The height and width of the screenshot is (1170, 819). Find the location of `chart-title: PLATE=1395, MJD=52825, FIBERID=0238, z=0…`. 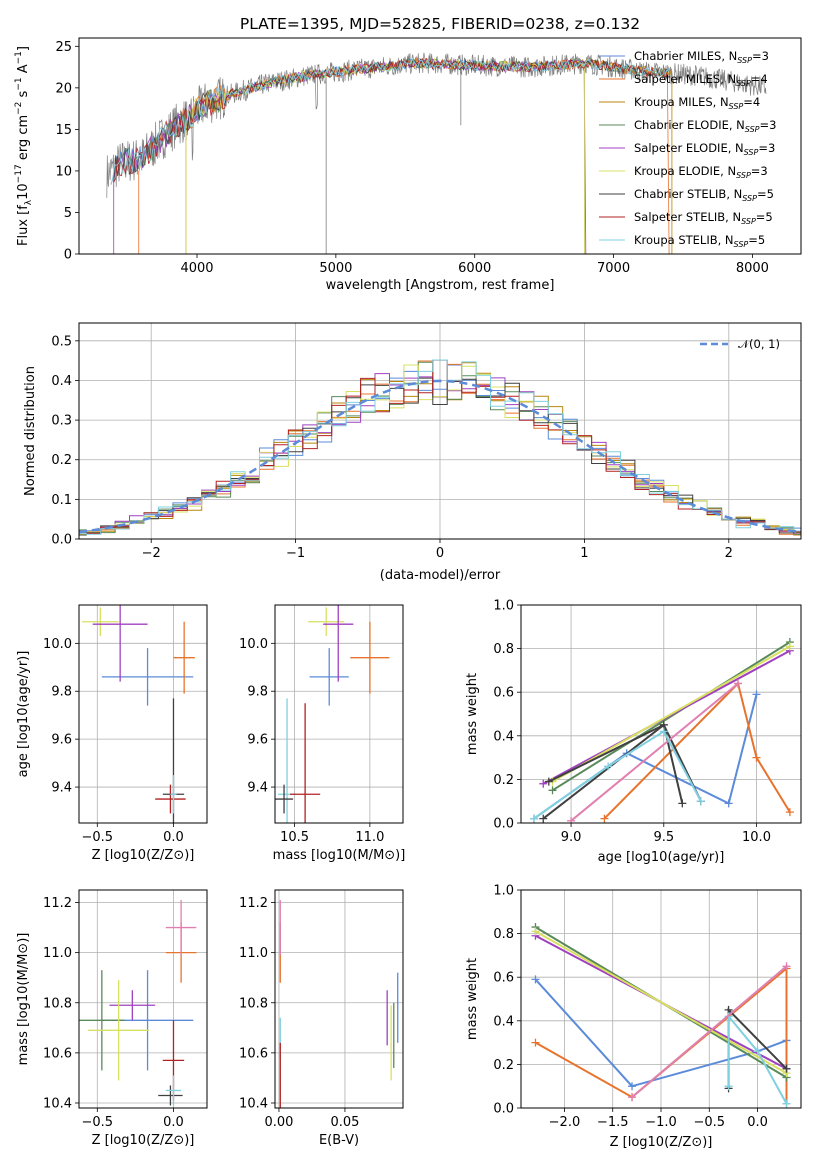

chart-title: PLATE=1395, MJD=52825, FIBERID=0238, z=0… is located at coordinates (440, 24).